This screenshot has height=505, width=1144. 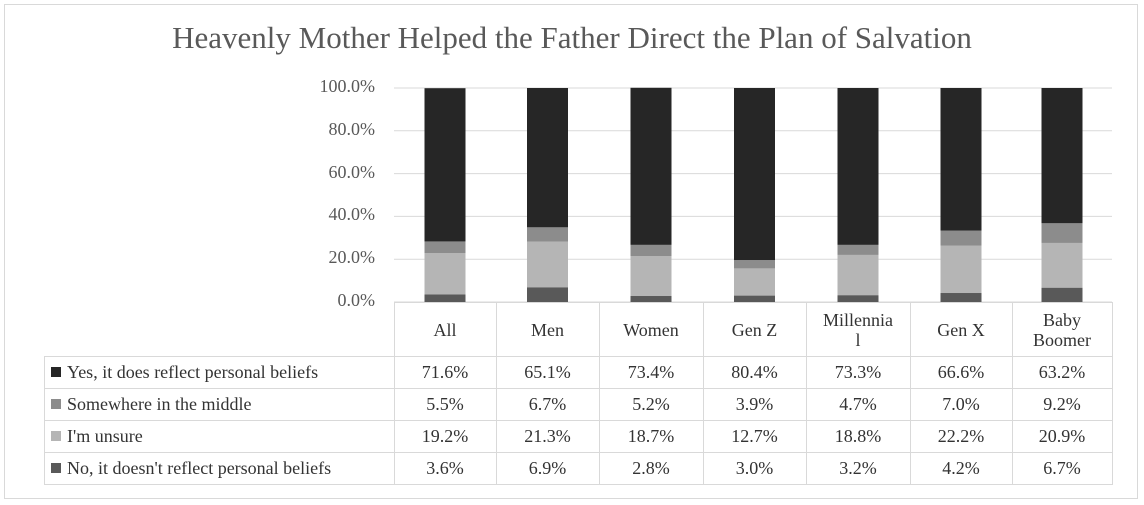 What do you see at coordinates (754, 436) in the screenshot?
I see `data-label: 12.7%` at bounding box center [754, 436].